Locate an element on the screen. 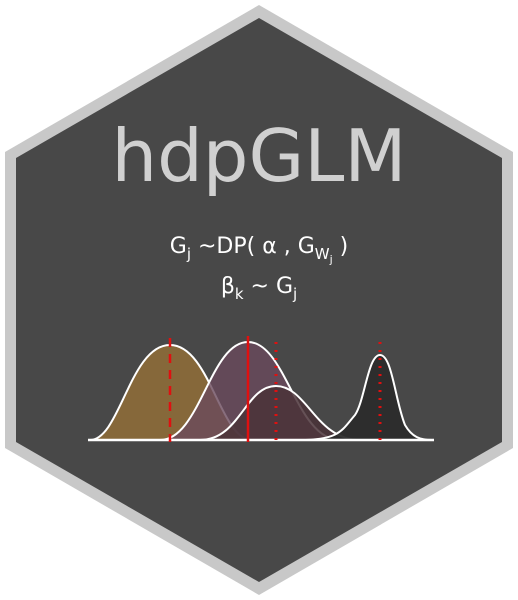 The image size is (518, 600). formula-beta-subscript: k is located at coordinates (239, 294).